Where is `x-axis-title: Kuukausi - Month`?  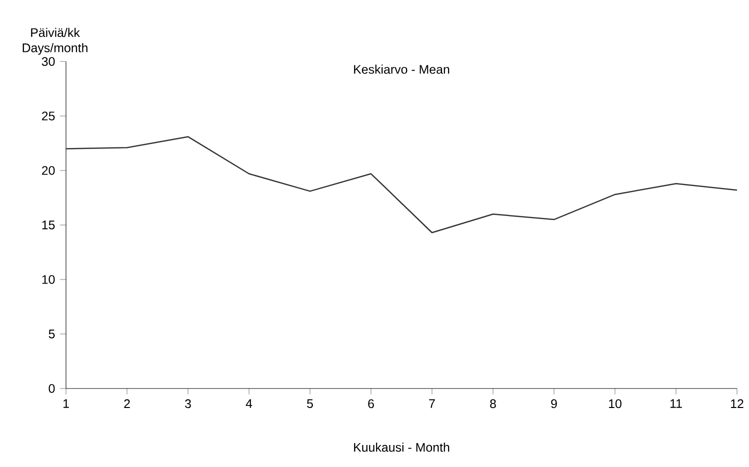 x-axis-title: Kuukausi - Month is located at coordinates (402, 447).